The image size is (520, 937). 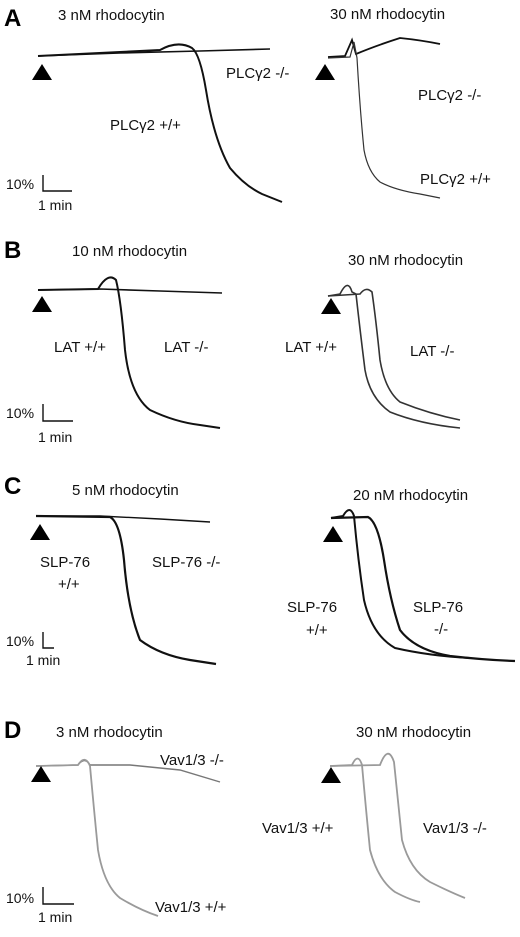 What do you see at coordinates (145, 125) in the screenshot?
I see `label-a-left-wt: PLCγ2 +/+` at bounding box center [145, 125].